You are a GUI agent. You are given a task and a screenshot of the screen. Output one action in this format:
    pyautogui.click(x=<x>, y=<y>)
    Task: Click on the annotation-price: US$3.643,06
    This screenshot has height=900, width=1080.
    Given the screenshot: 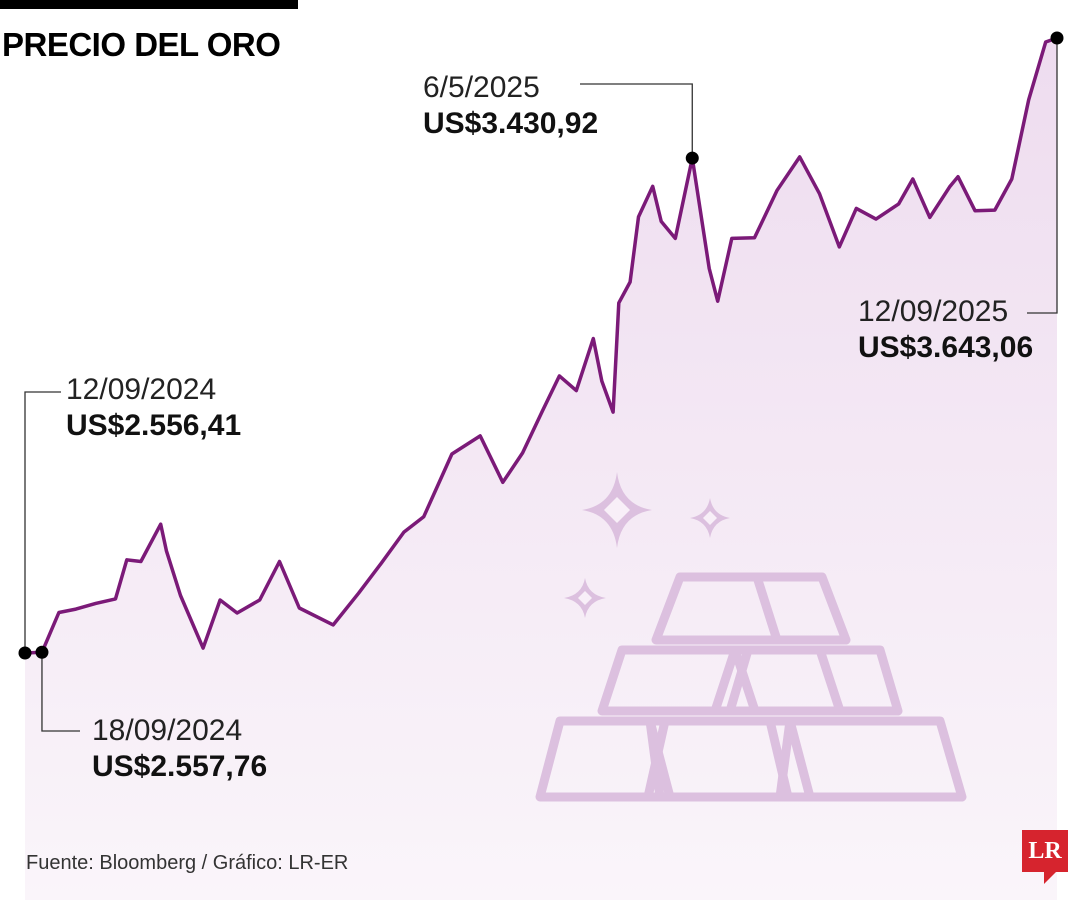 What is the action you would take?
    pyautogui.click(x=946, y=347)
    